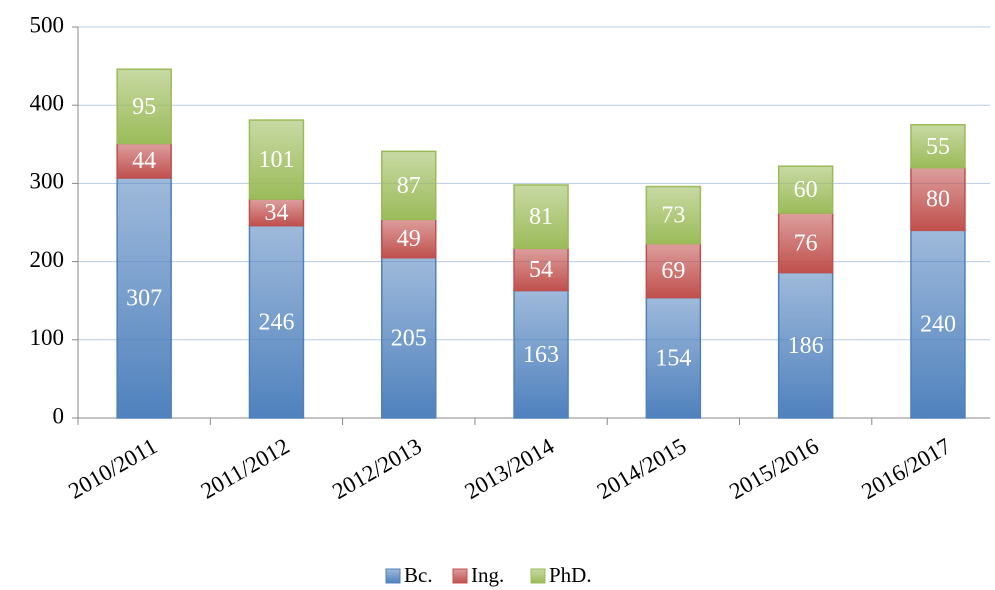 Image resolution: width=995 pixels, height=590 pixels. Describe the element at coordinates (47, 181) in the screenshot. I see `y-tick-label: 300` at that location.